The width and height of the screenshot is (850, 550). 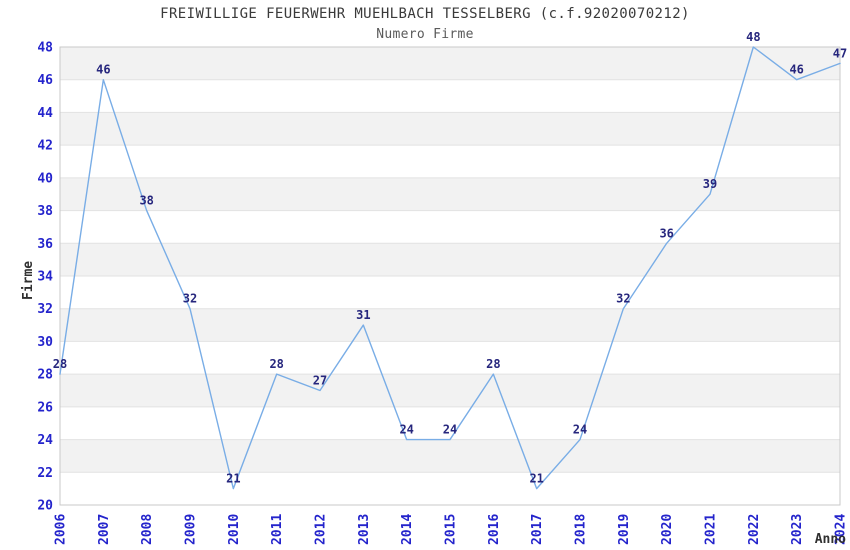 I want to click on data-point-label: 38, so click(x=146, y=201).